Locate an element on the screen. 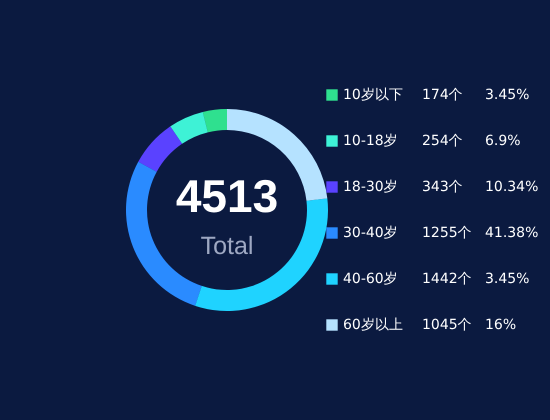 This screenshot has width=550, height=420. legend-label: 40-60岁 is located at coordinates (370, 279).